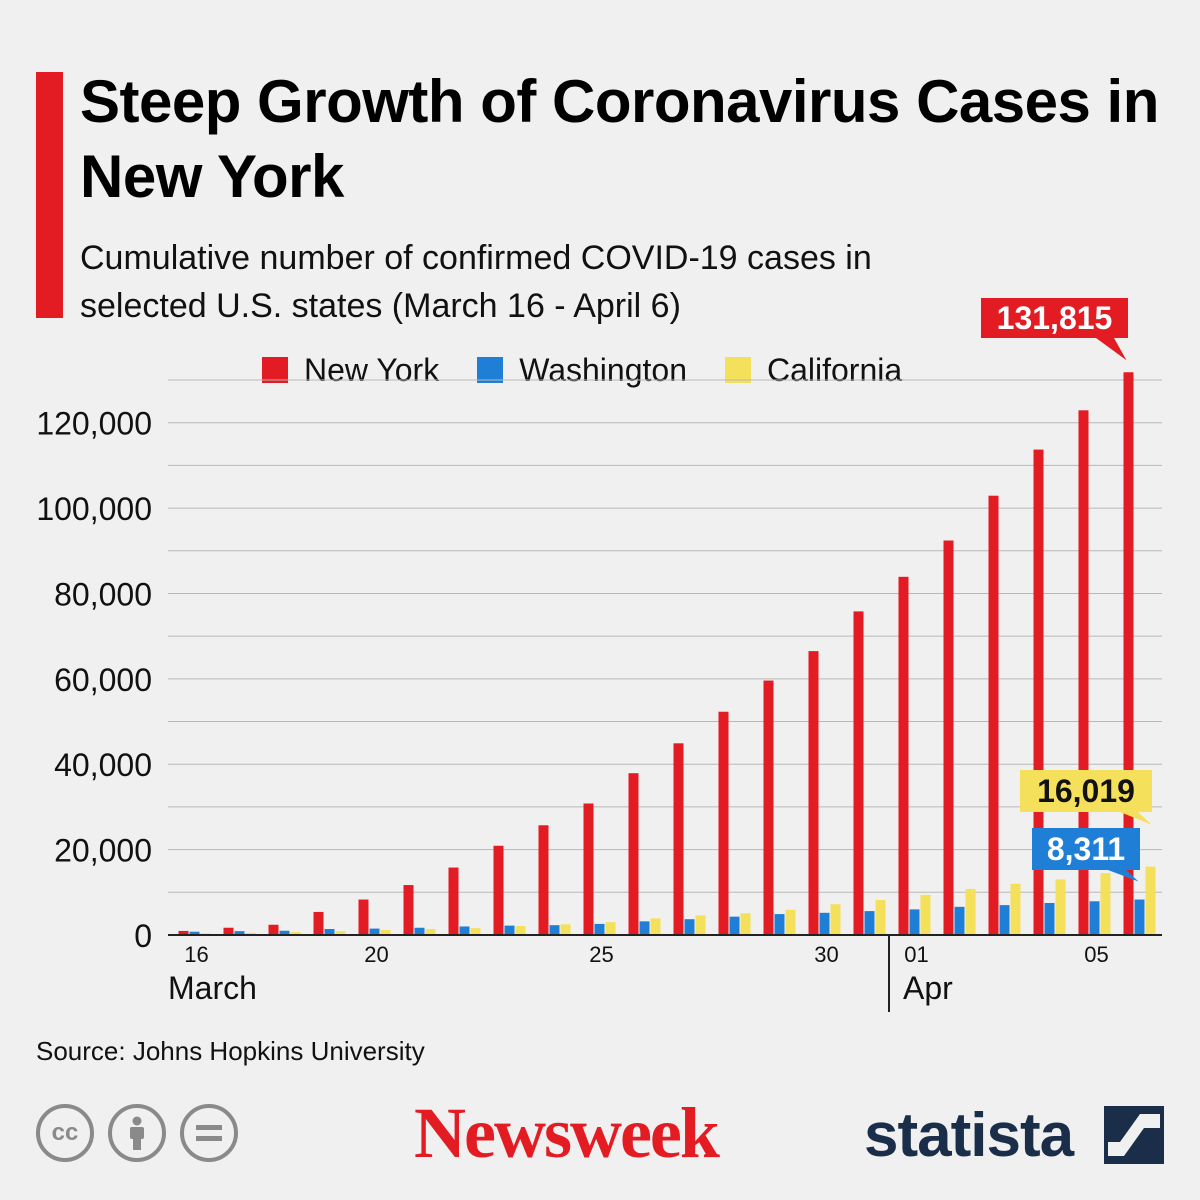  I want to click on legend-swatch-new-york, so click(275, 370).